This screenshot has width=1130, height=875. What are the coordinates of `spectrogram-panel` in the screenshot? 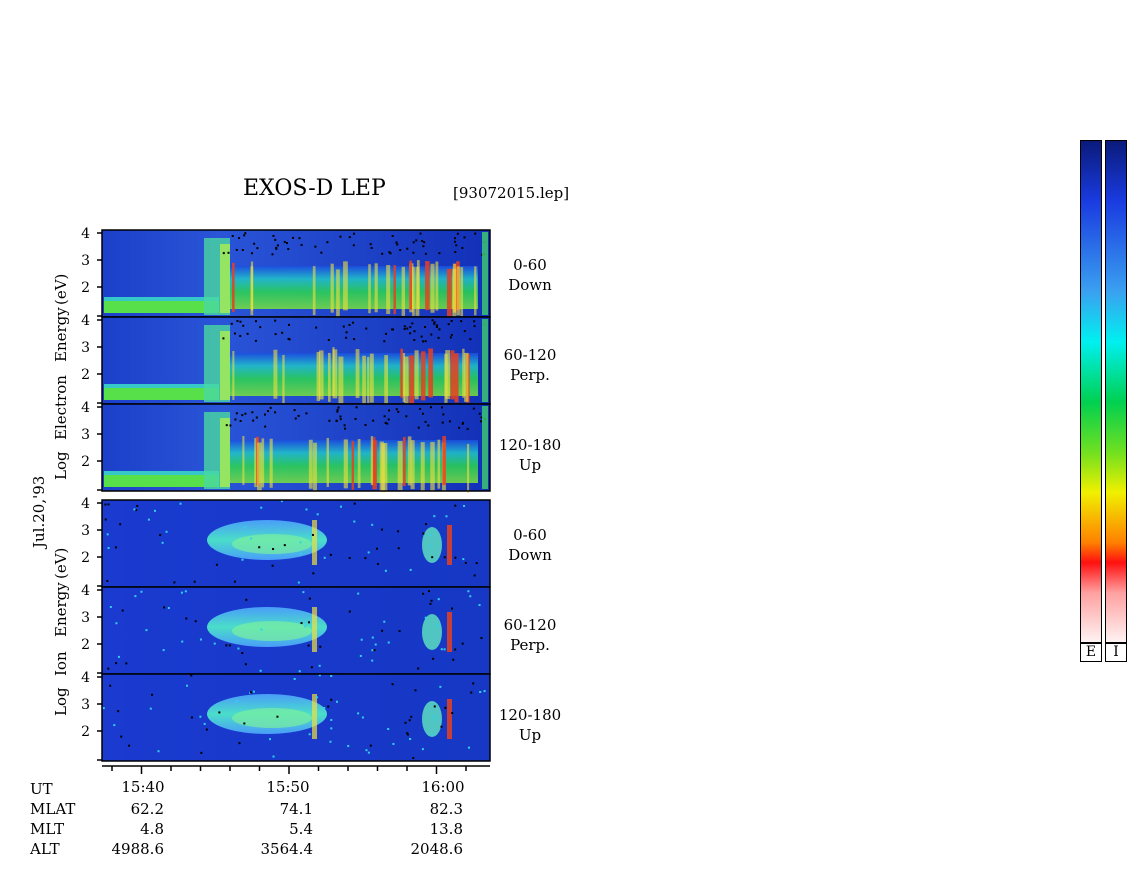 It's located at (296, 274).